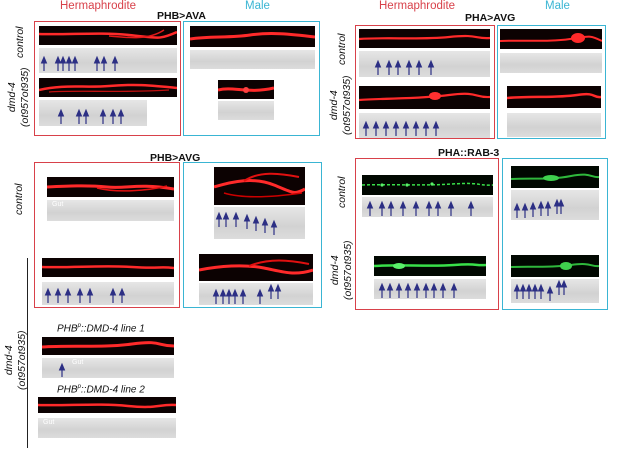  What do you see at coordinates (555, 266) in the screenshot?
I see `pha-rab3-male-dmd4-fluorescence` at bounding box center [555, 266].